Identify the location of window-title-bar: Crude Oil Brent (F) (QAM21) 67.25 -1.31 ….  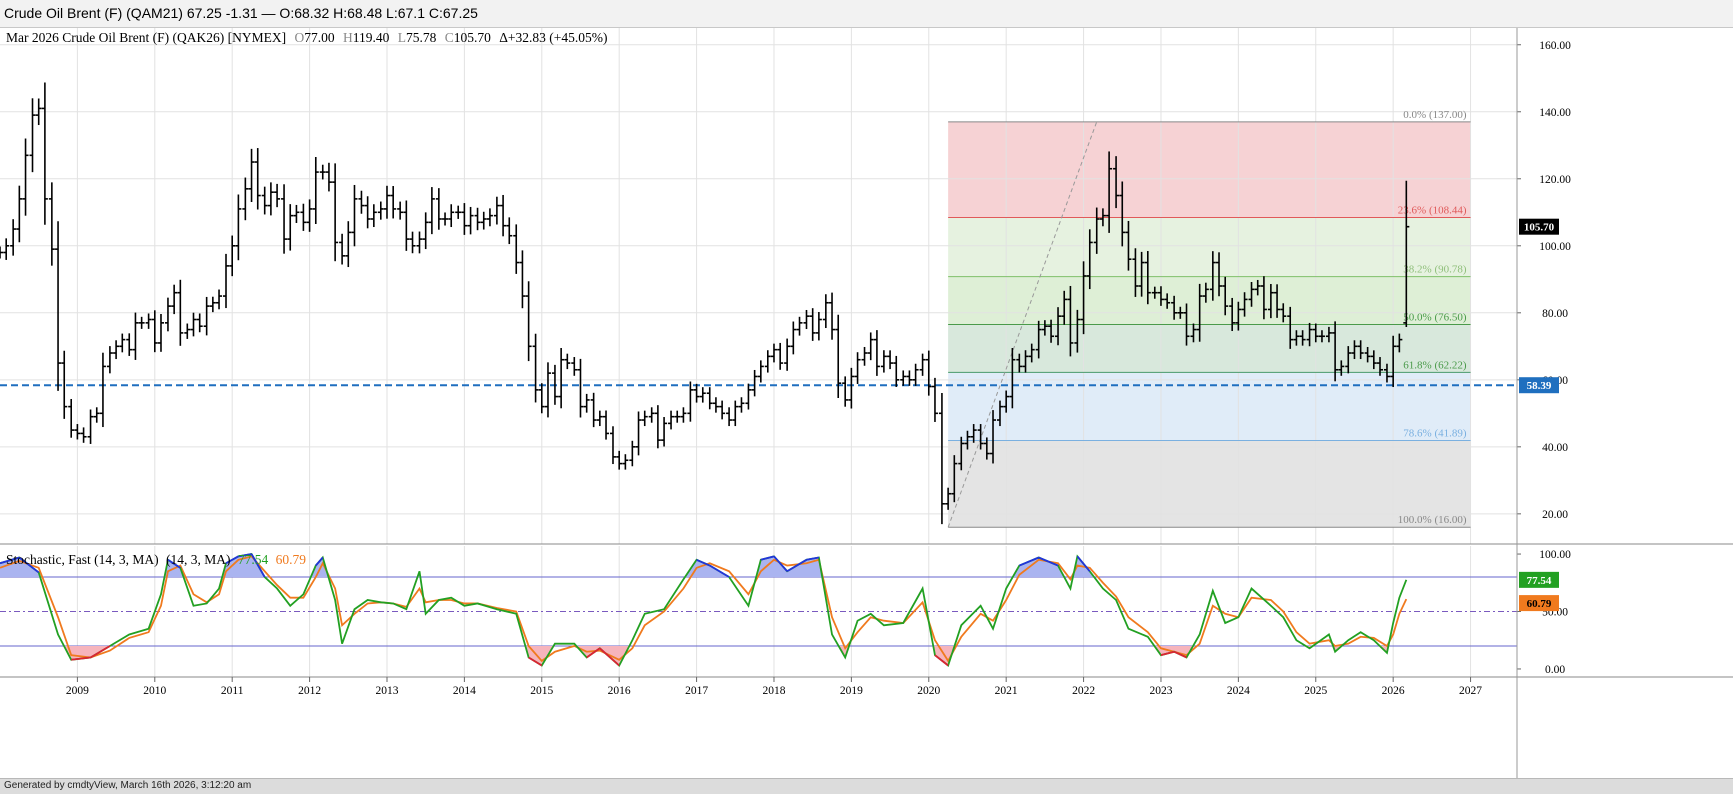
(866, 14).